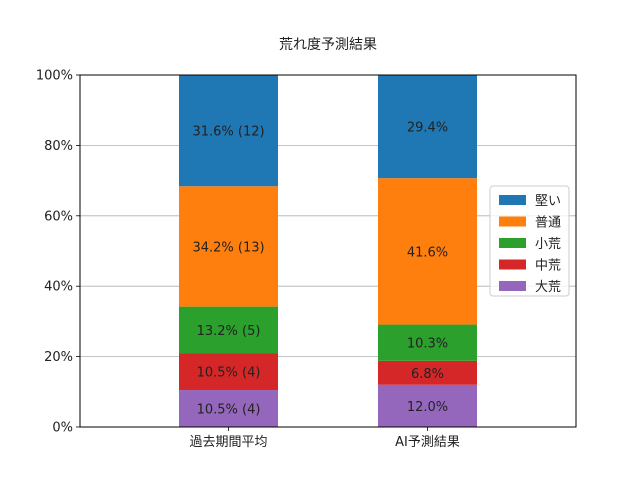 The height and width of the screenshot is (480, 640). I want to click on bar-data-label: 12.0%, so click(427, 407).